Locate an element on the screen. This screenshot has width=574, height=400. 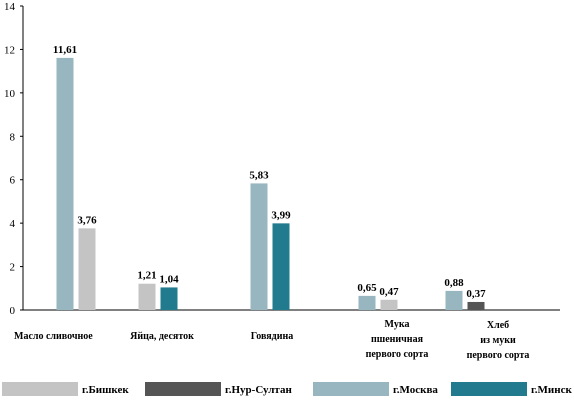
legend-label: г.Москва is located at coordinates (415, 390).